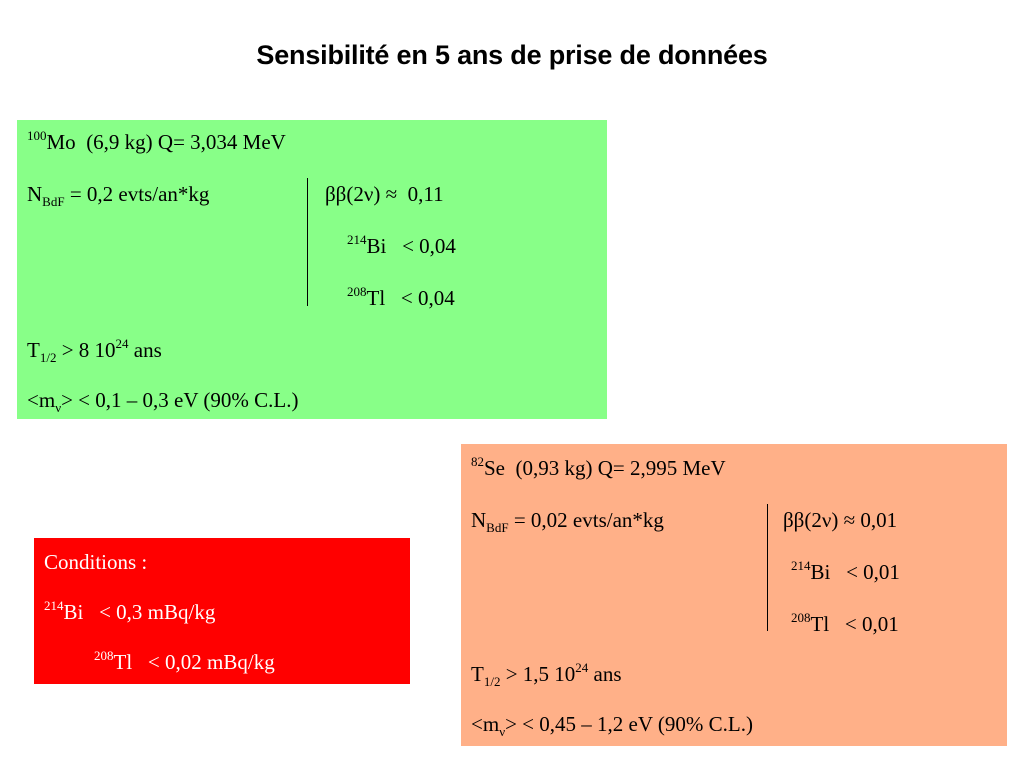 The image size is (1024, 768). I want to click on mo-symbol: Mo, so click(61, 142).